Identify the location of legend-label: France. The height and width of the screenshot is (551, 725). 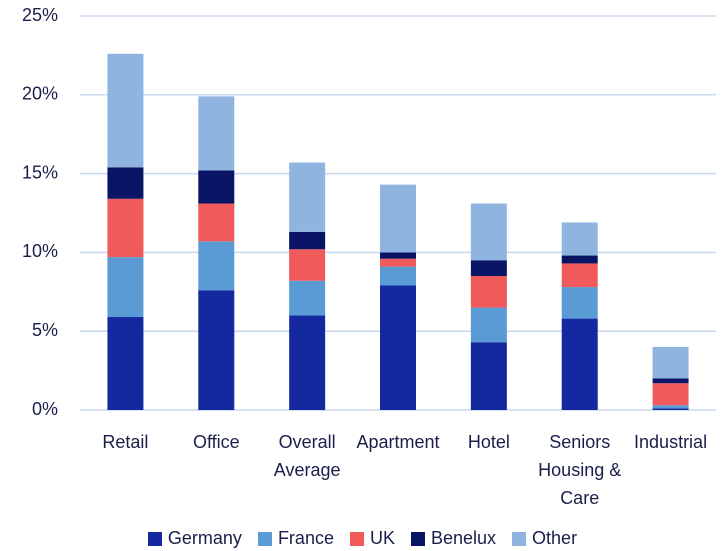
(305, 538).